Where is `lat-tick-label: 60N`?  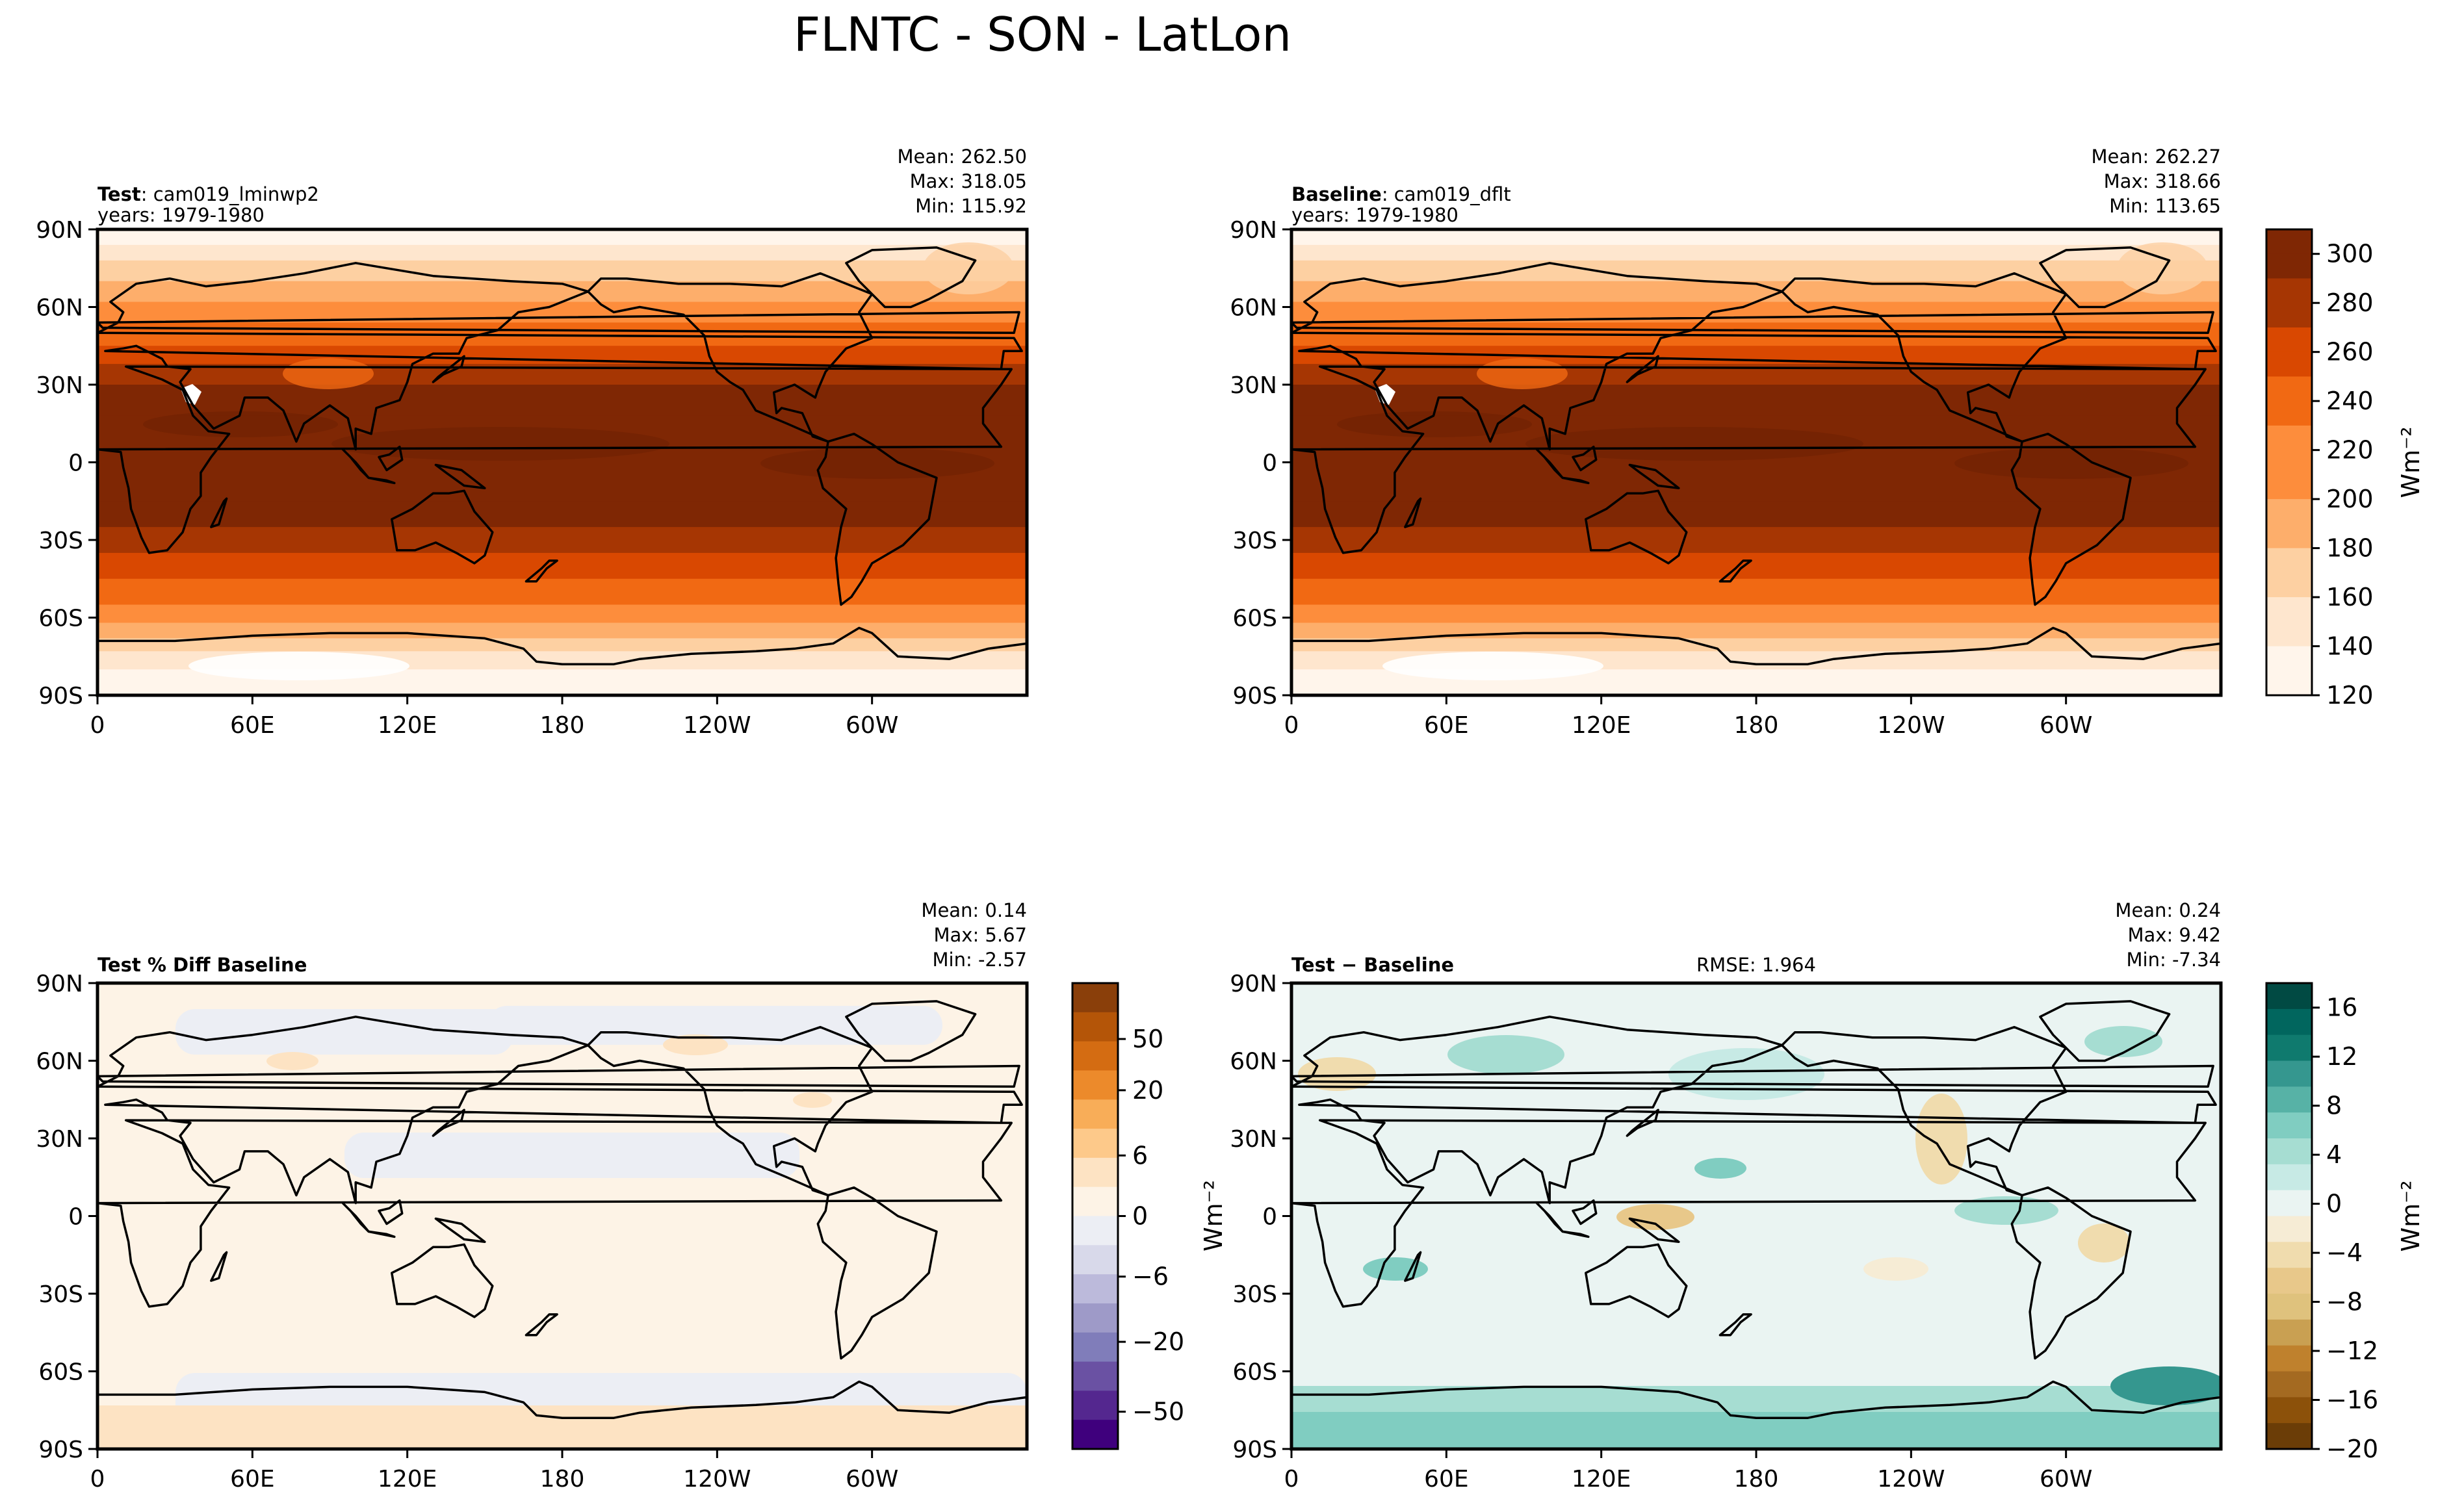 lat-tick-label: 60N is located at coordinates (1254, 308).